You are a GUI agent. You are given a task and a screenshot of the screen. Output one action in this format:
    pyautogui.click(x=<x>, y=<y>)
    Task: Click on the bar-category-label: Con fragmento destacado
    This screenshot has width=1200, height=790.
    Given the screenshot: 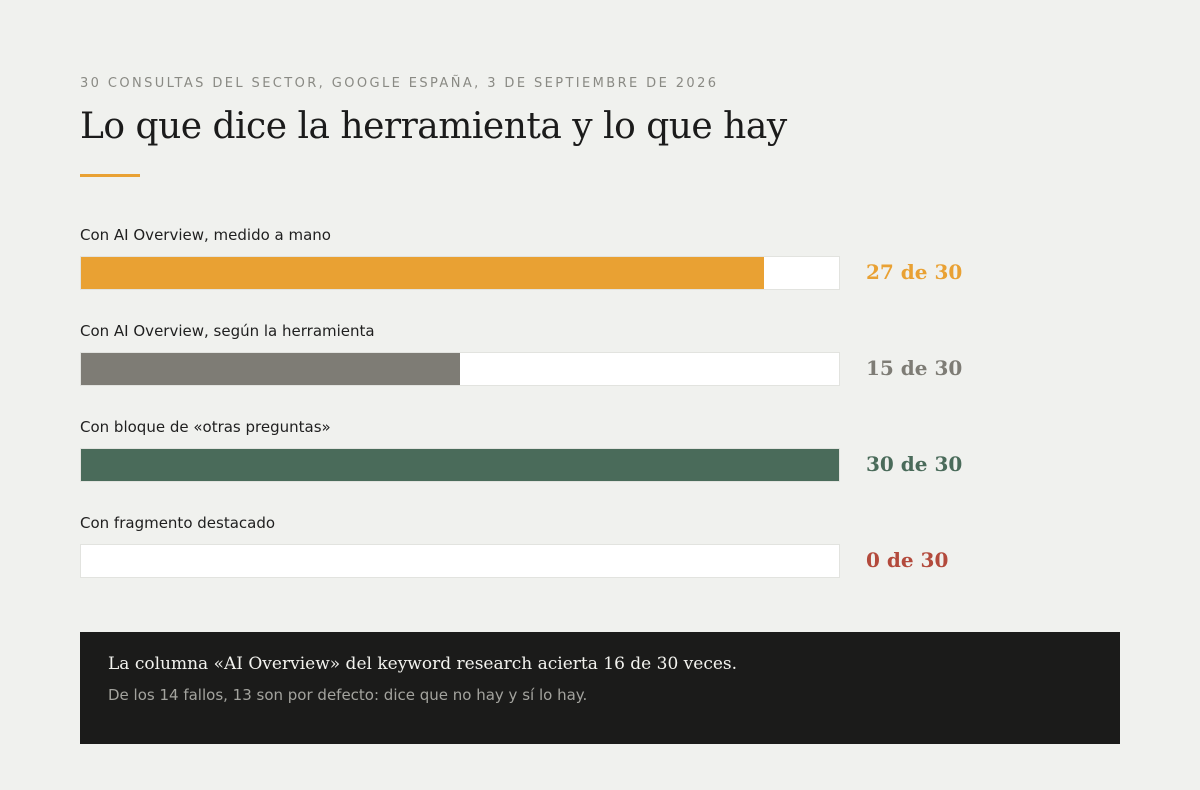 What is the action you would take?
    pyautogui.click(x=178, y=523)
    